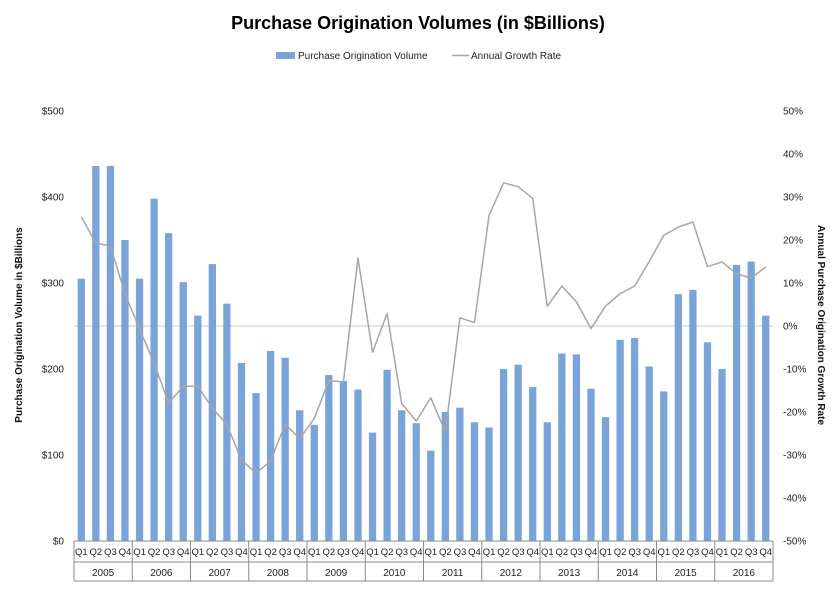 This screenshot has height=602, width=837. What do you see at coordinates (53, 112) in the screenshot?
I see `y-tick-label: $500` at bounding box center [53, 112].